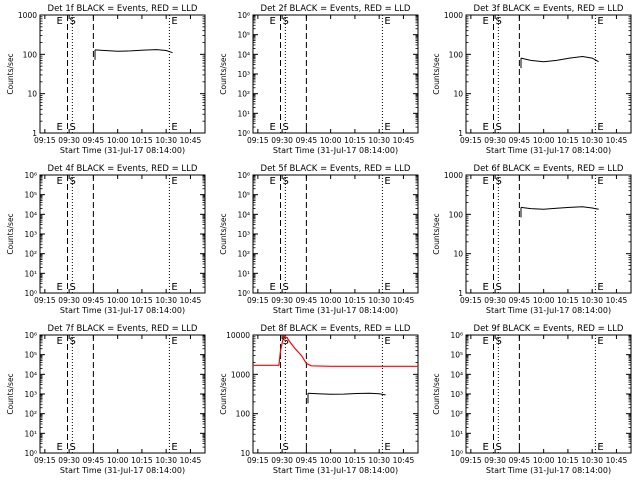  What do you see at coordinates (458, 94) in the screenshot?
I see `y-tick-label: 10` at bounding box center [458, 94].